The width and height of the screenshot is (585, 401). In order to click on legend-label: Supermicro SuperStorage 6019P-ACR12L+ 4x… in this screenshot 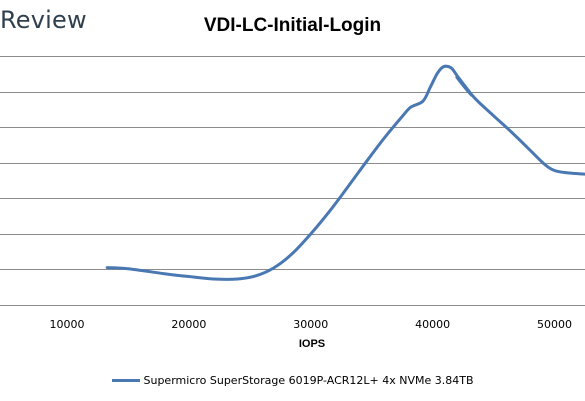, I will do `click(308, 380)`.